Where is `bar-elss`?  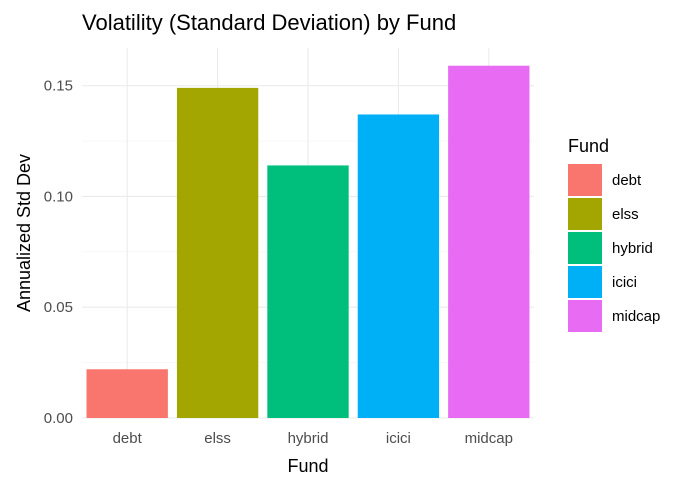 bar-elss is located at coordinates (217, 252).